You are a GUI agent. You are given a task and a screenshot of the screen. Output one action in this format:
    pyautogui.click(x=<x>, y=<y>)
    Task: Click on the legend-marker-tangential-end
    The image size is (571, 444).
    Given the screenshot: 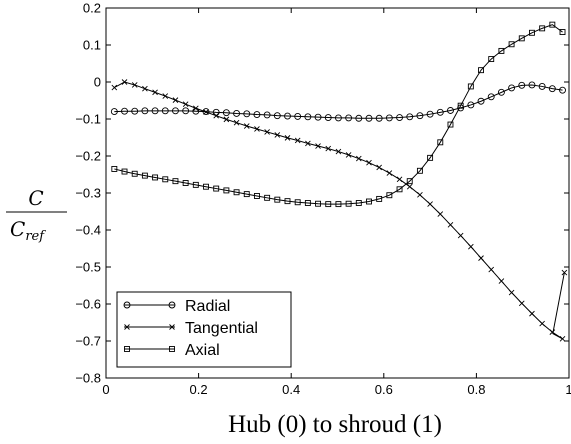 What is the action you would take?
    pyautogui.click(x=172, y=327)
    